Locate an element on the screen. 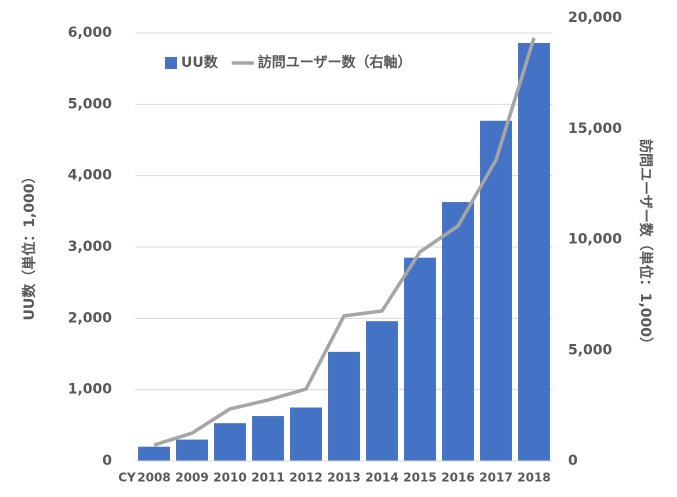 The image size is (677, 497). y2-tick-label: 10,000 is located at coordinates (595, 240).